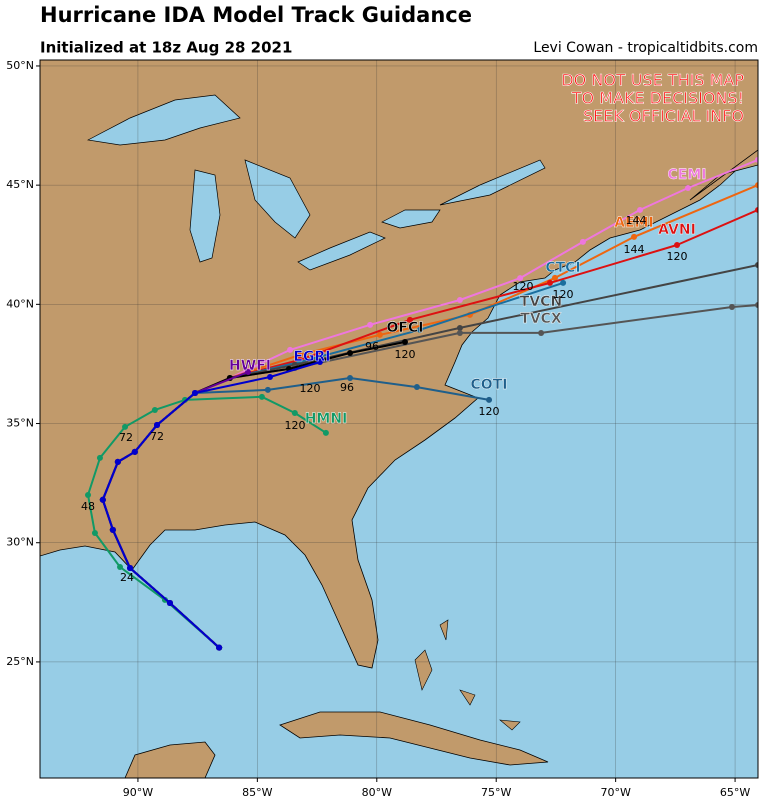  What do you see at coordinates (677, 230) in the screenshot?
I see `track-label: AVNI` at bounding box center [677, 230].